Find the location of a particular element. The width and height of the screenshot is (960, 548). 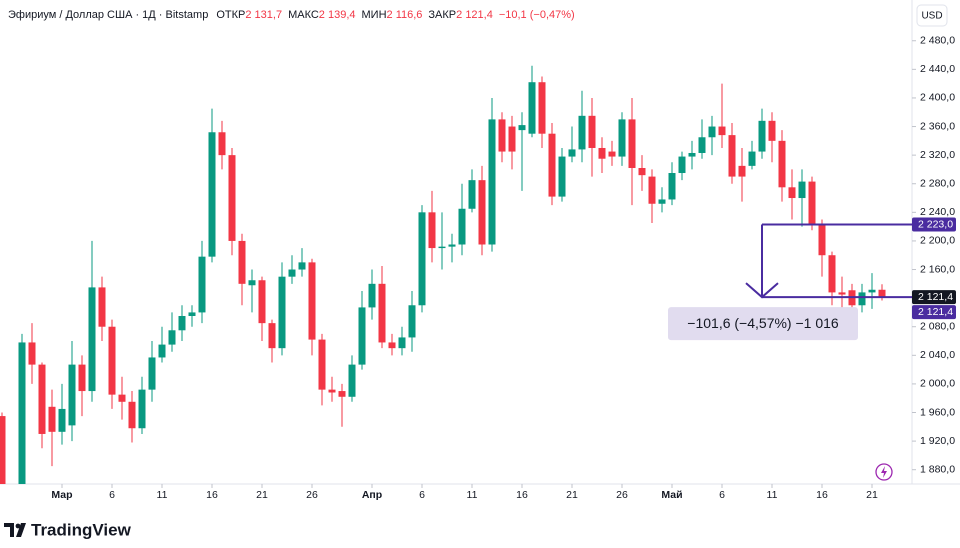

measure-box is located at coordinates (763, 324).